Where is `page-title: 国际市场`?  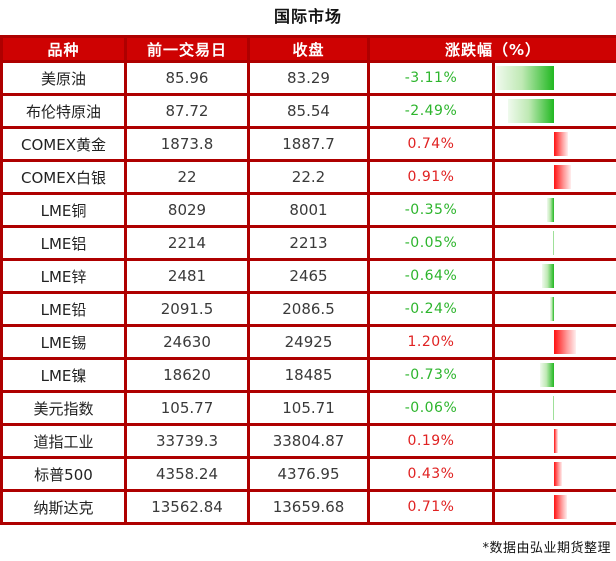
page-title: 国际市场 is located at coordinates (307, 16).